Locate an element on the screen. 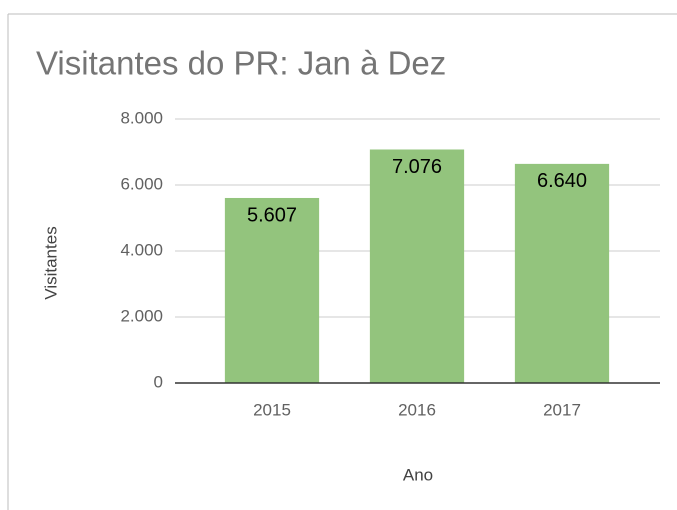 Image resolution: width=677 pixels, height=510 pixels. y-axis-label: Visitantes is located at coordinates (50, 262).